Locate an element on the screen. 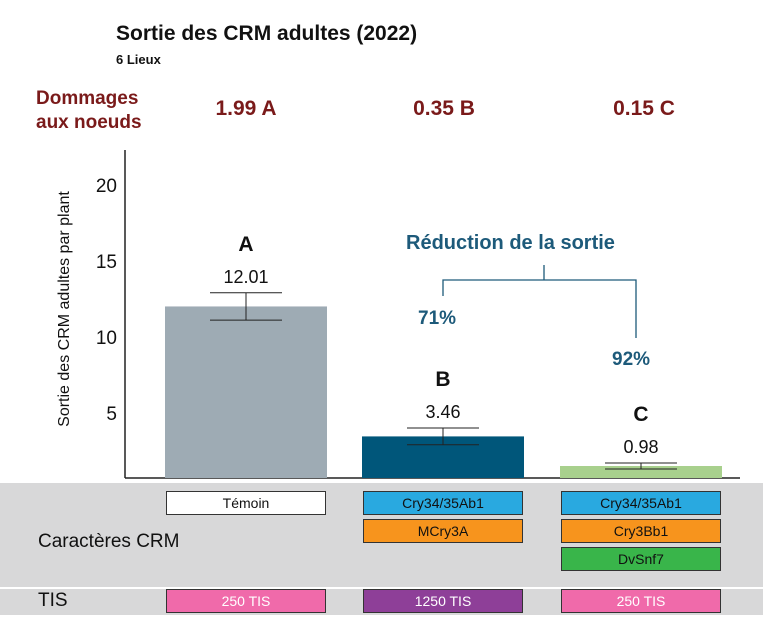  significance-letter: B is located at coordinates (442, 379).